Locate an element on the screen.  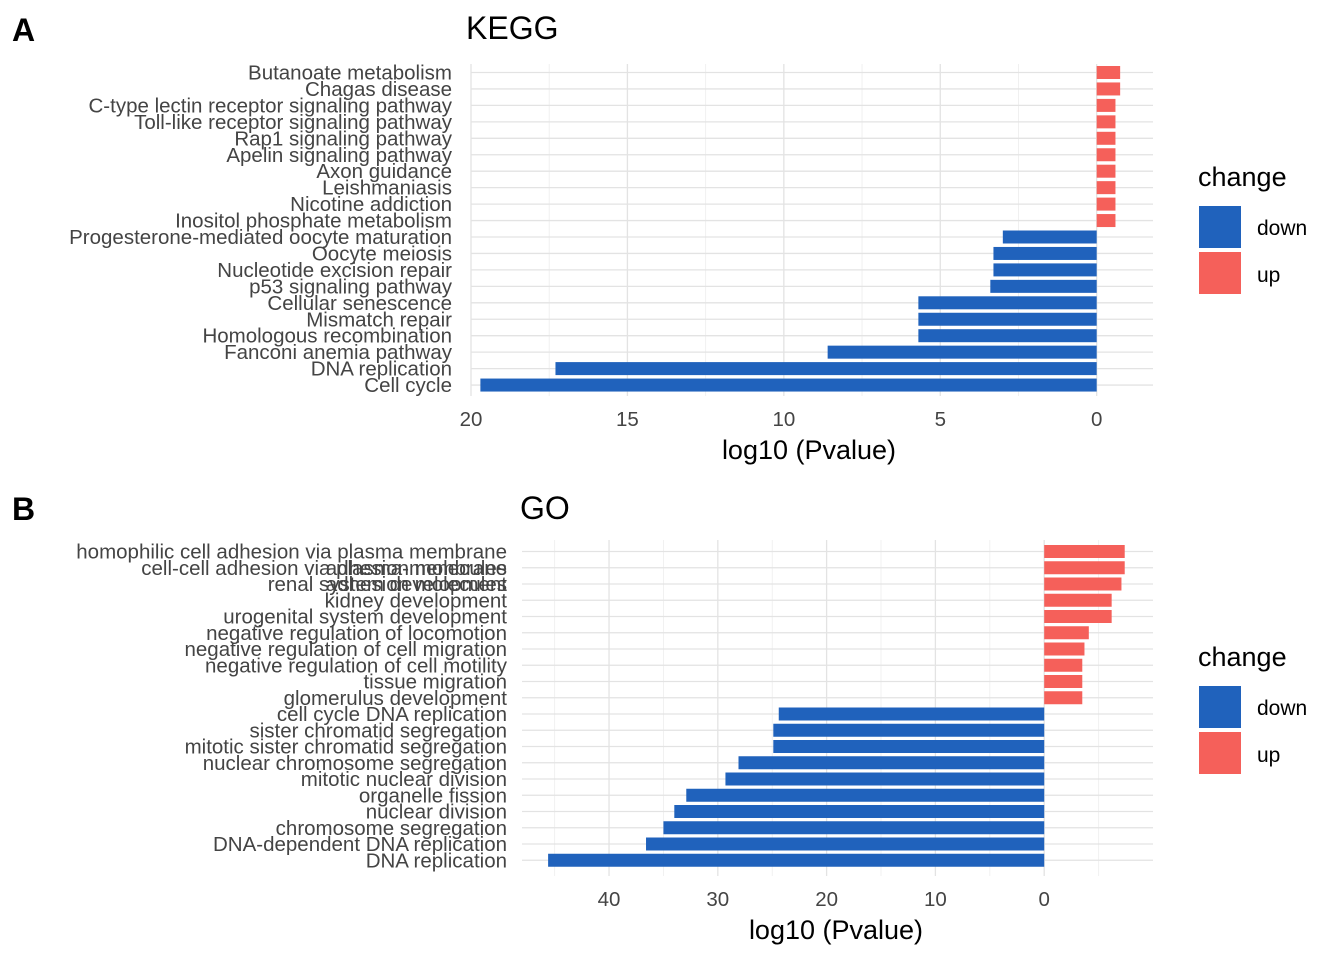
kegg-category-label: Butanoate metabolism is located at coordinates (350, 73).